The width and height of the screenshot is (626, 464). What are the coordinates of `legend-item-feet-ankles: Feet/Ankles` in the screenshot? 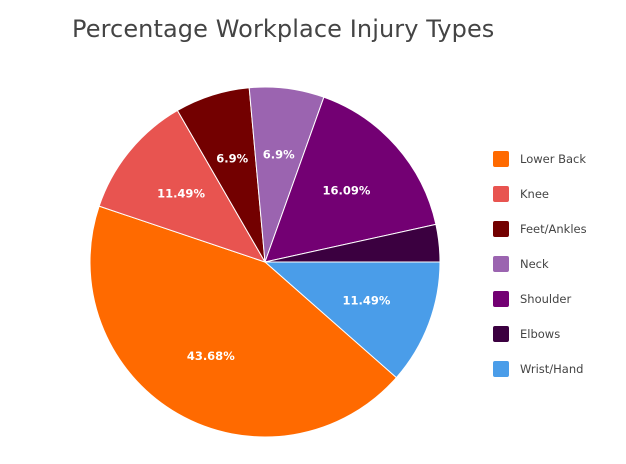 It's located at (540, 229).